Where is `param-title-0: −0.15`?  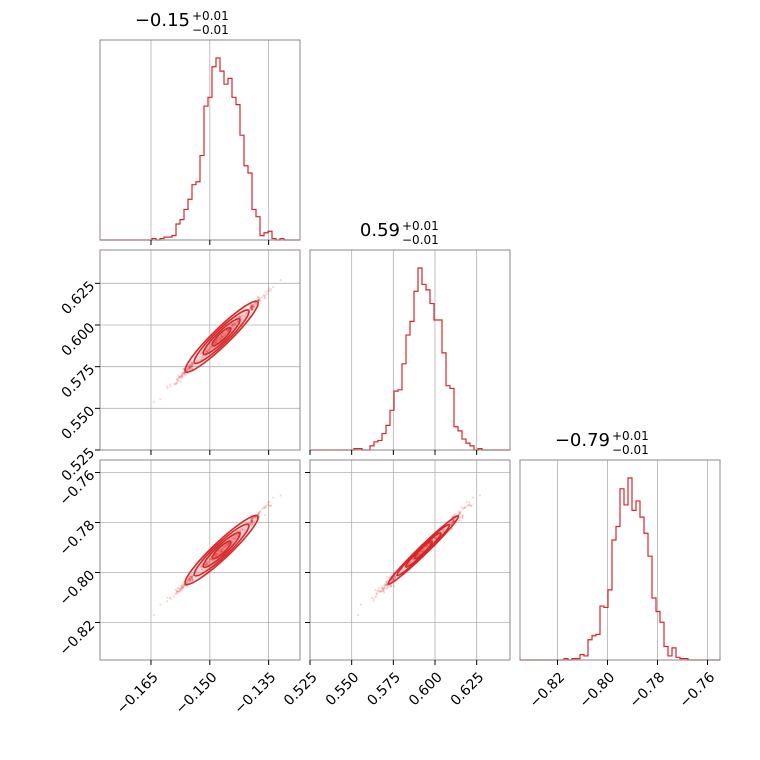
param-title-0: −0.15 is located at coordinates (162, 20).